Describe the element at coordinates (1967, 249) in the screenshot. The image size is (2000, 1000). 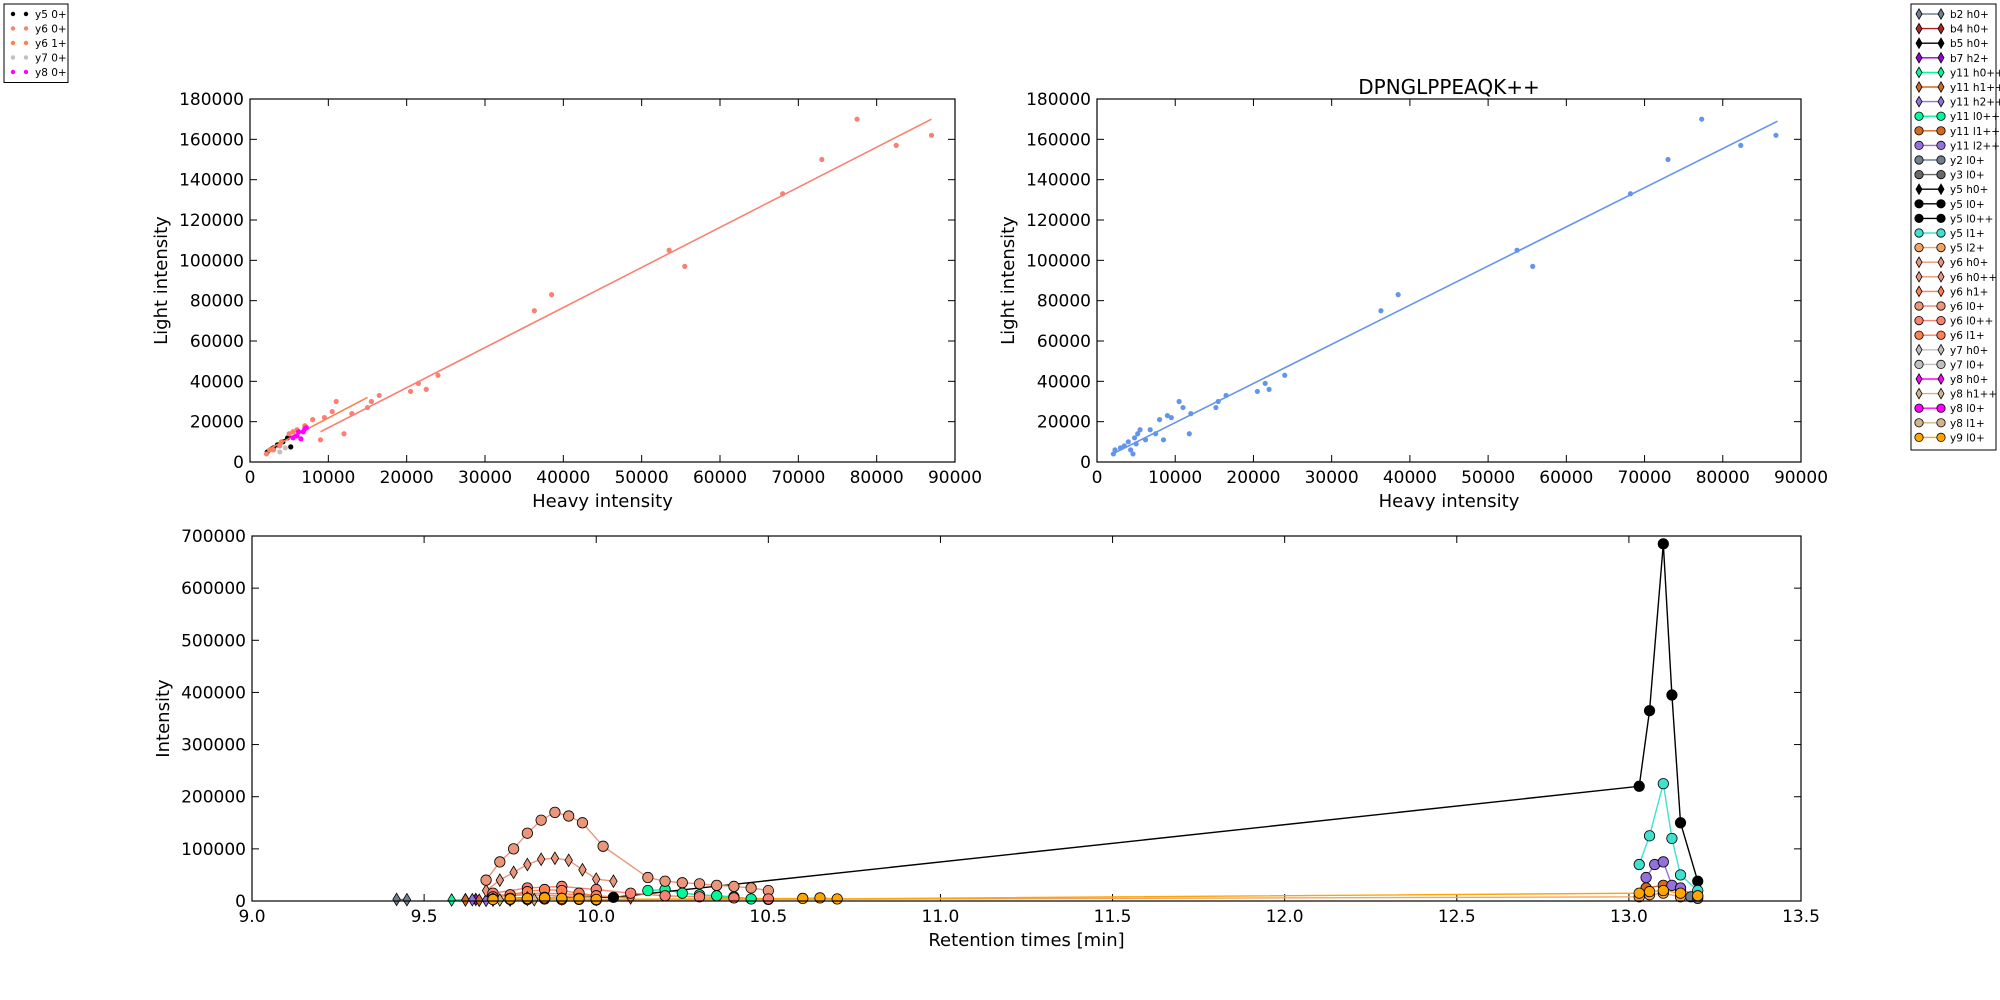
I see `legend-label: y5 l2+` at that location.